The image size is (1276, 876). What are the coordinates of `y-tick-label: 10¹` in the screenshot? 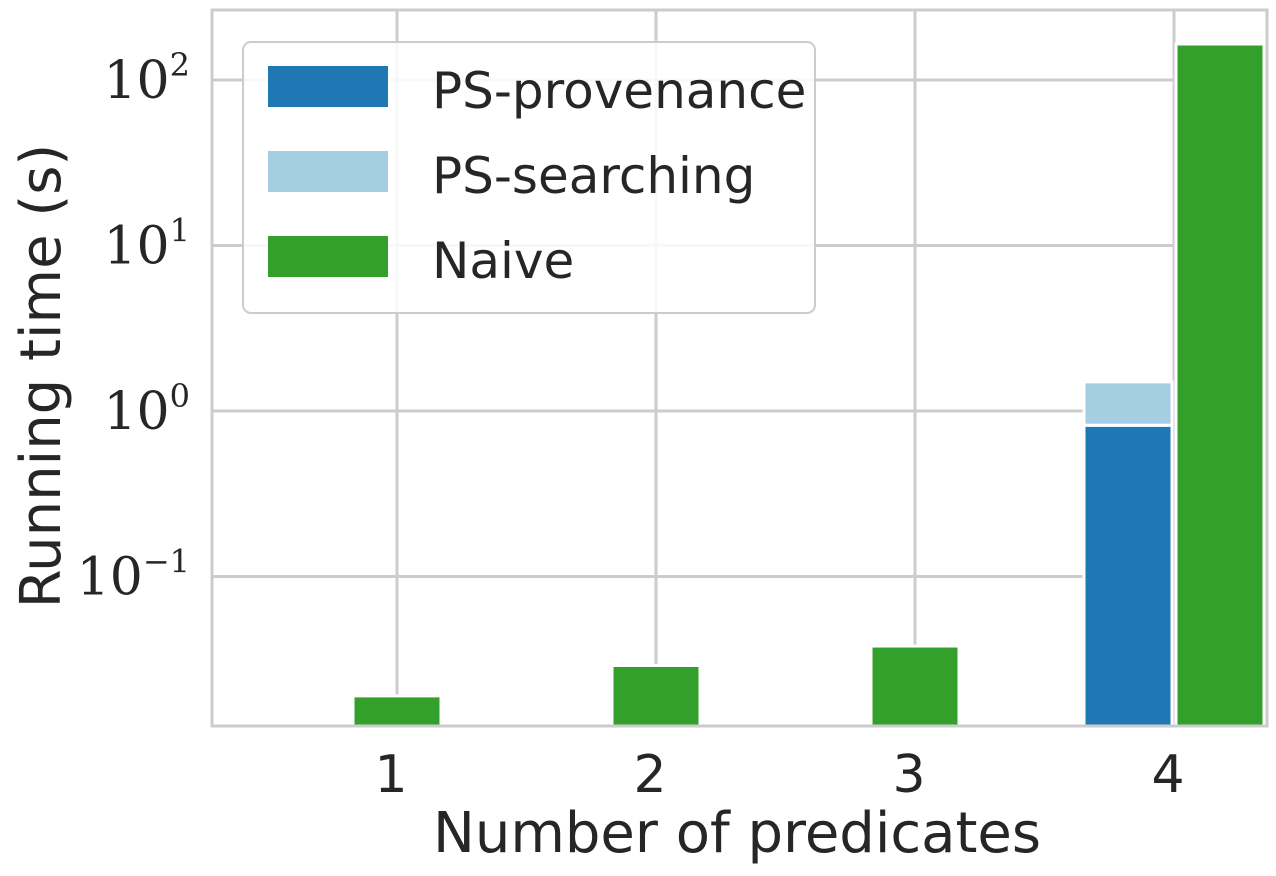 It's located at (146, 244).